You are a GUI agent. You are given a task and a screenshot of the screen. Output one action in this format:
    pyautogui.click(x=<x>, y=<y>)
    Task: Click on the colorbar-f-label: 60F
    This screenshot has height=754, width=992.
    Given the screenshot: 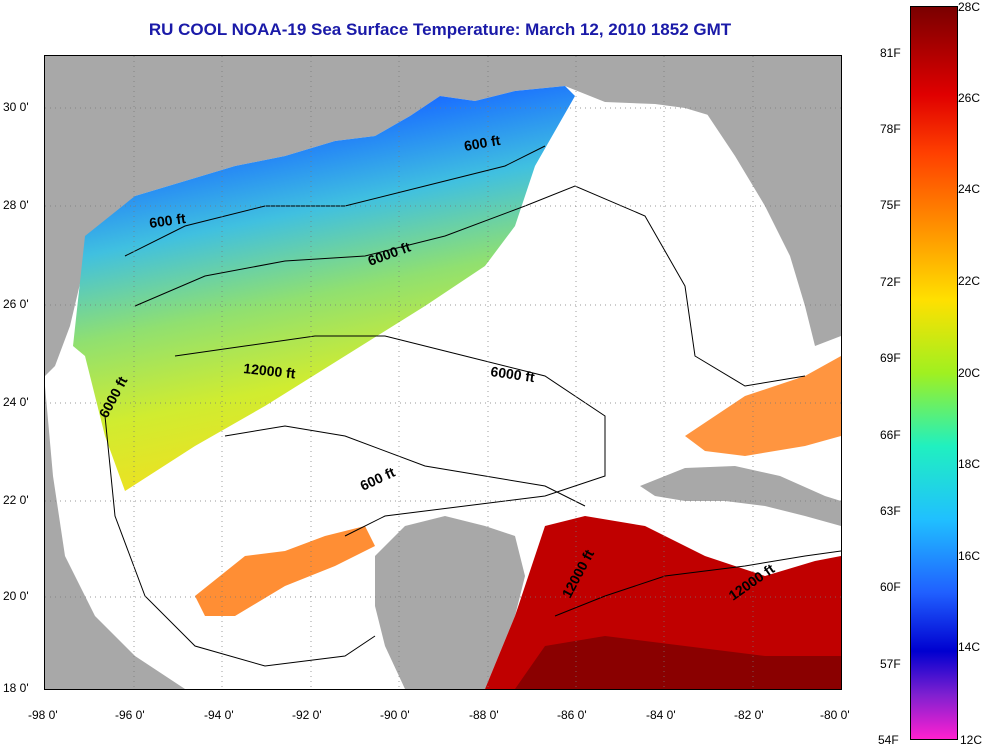 What is the action you would take?
    pyautogui.click(x=890, y=587)
    